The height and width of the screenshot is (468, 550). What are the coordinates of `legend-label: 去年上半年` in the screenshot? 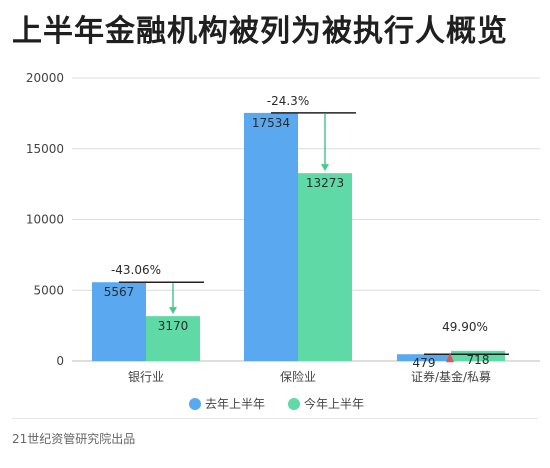 It's located at (235, 404).